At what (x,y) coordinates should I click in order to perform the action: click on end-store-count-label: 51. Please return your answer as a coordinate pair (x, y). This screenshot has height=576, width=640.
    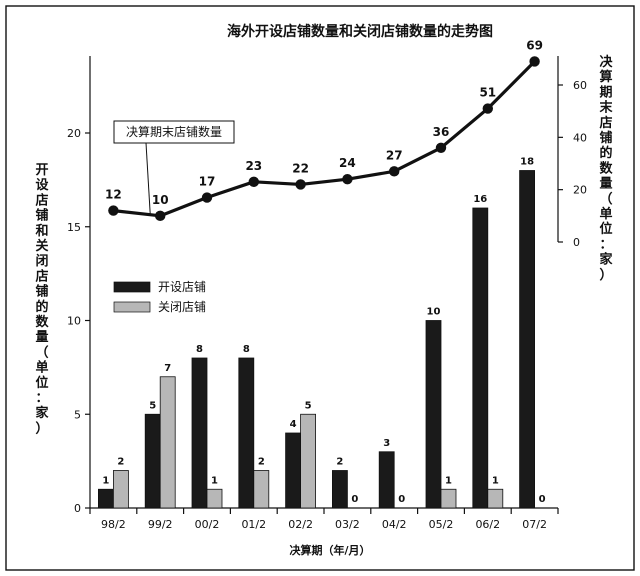
    Looking at the image, I should click on (487, 93).